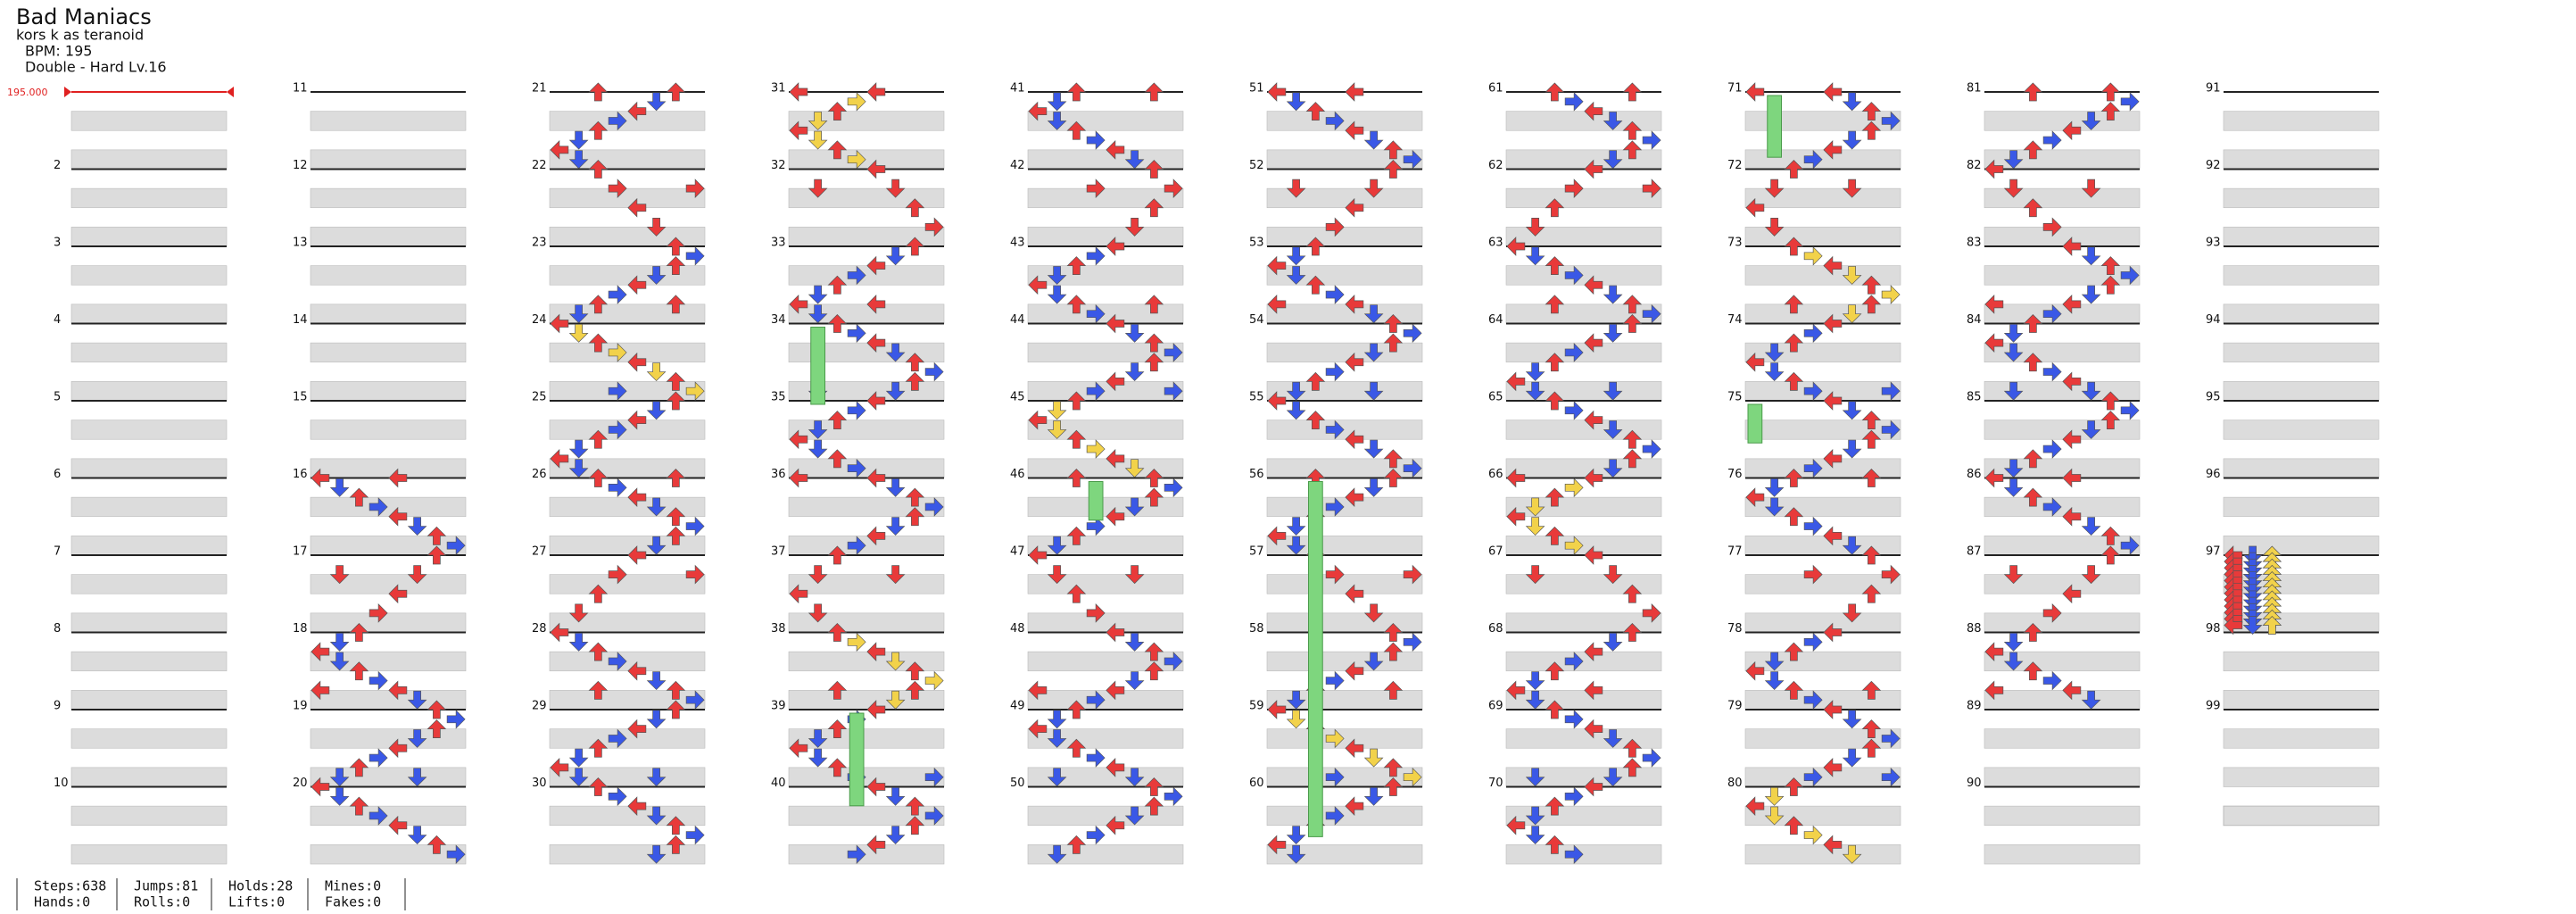 Image resolution: width=2576 pixels, height=914 pixels. I want to click on measure-number: 11, so click(300, 89).